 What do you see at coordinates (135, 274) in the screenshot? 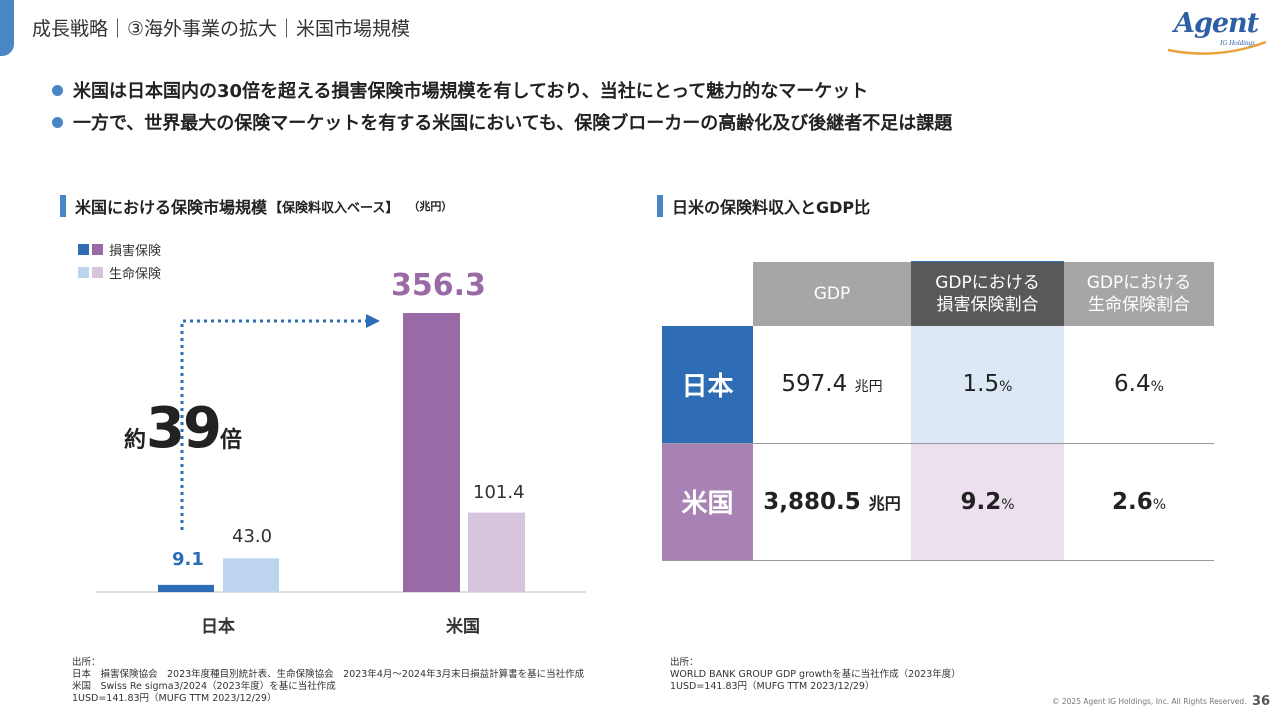
I see `legend-label: 生命保険` at bounding box center [135, 274].